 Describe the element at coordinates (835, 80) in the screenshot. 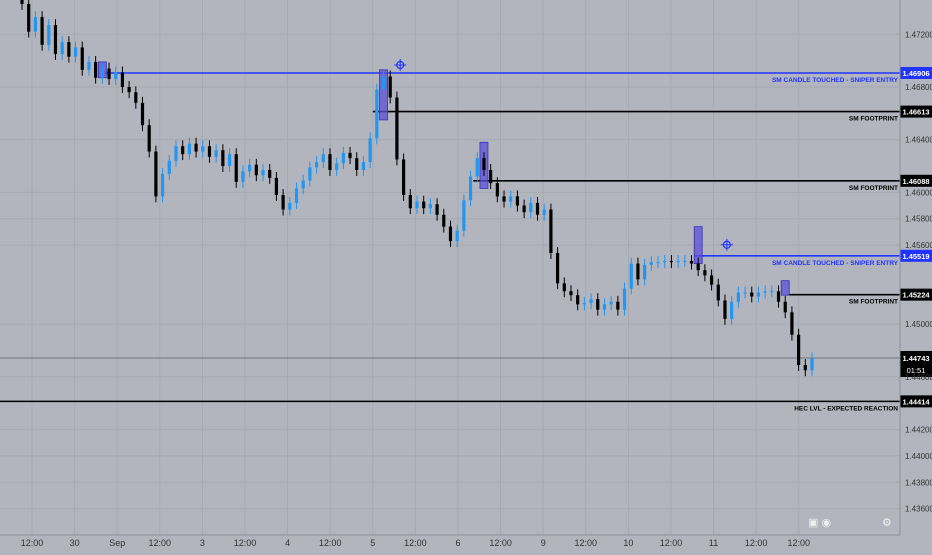

I see `level-label: SM CANDLE TOUCHED - SNIPER ENTRY` at that location.